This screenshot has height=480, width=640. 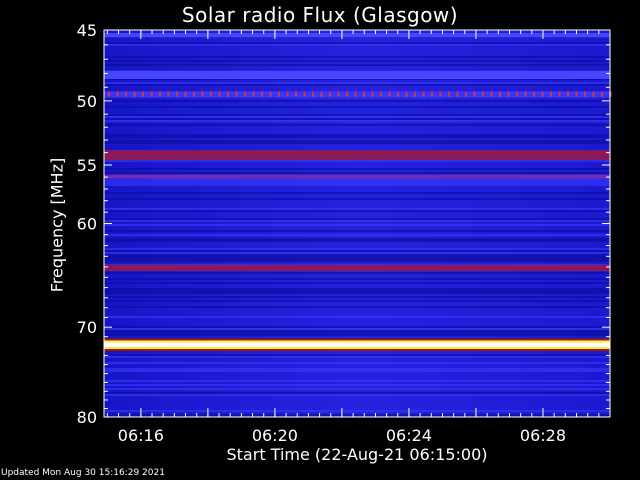 What do you see at coordinates (87, 417) in the screenshot?
I see `y-tick-label: 80` at bounding box center [87, 417].